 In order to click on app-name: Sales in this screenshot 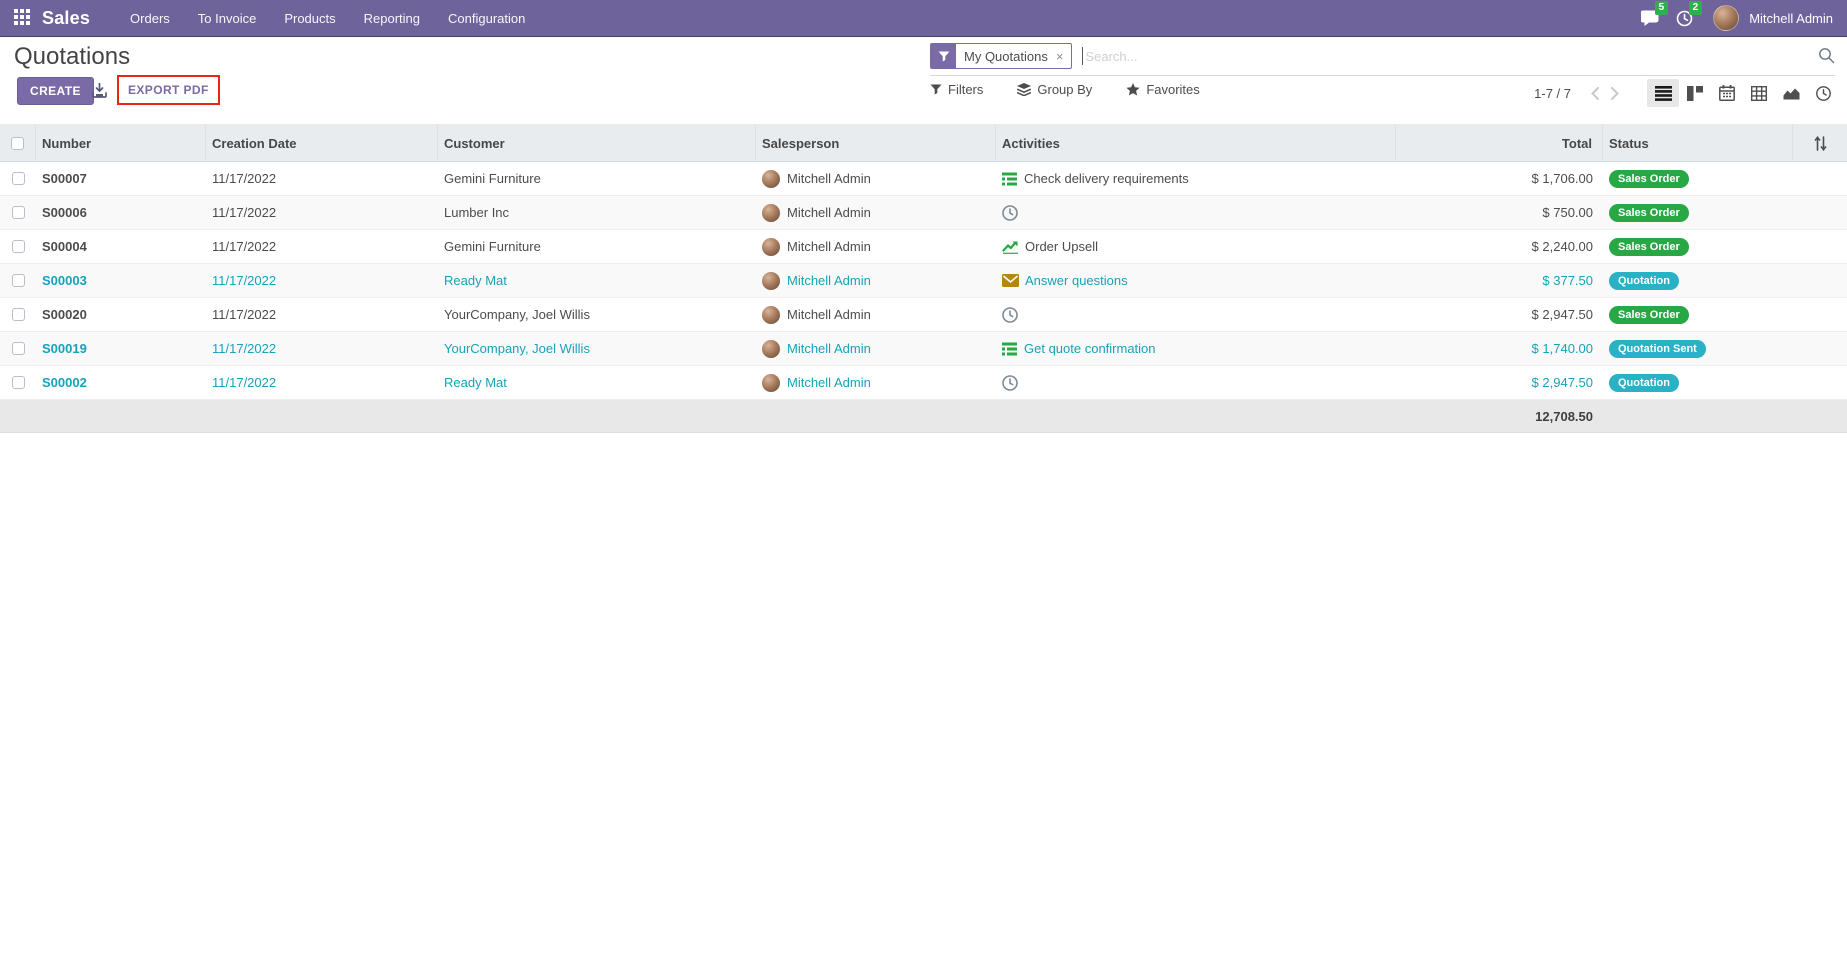, I will do `click(66, 17)`.